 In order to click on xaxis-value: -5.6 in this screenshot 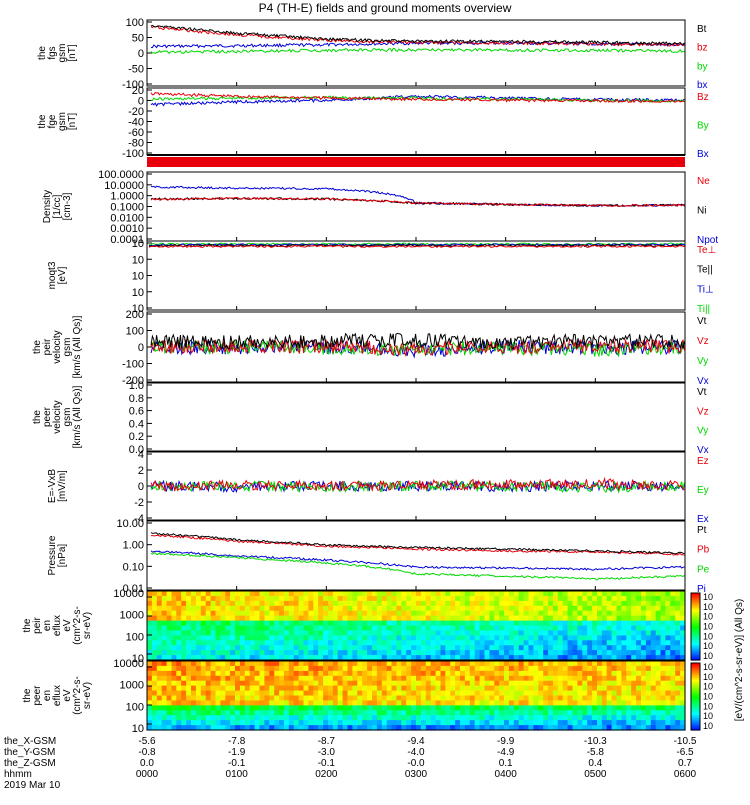, I will do `click(147, 741)`.